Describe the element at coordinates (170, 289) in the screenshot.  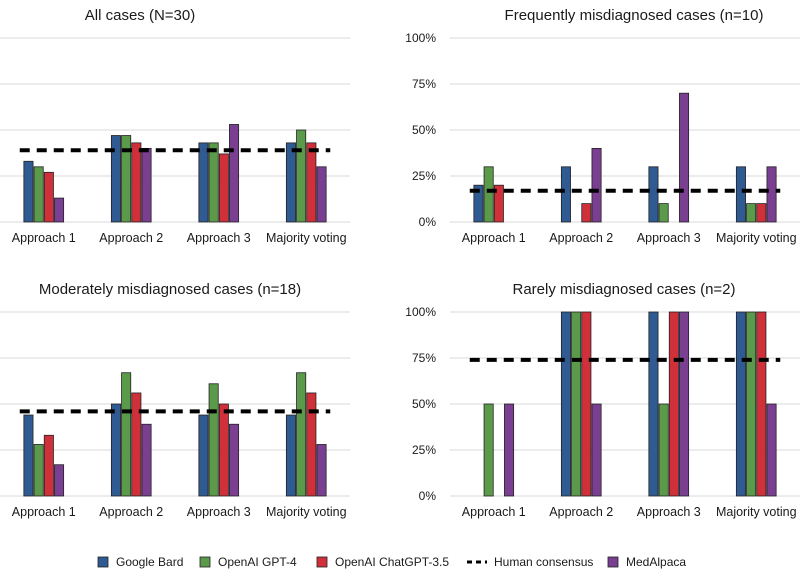
I see `chart-title: Moderately misdiagnosed cases (n=18)` at that location.